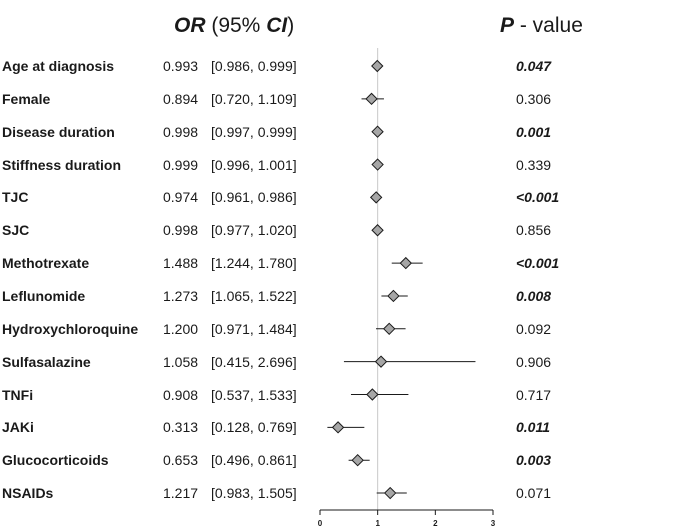 The height and width of the screenshot is (532, 685). What do you see at coordinates (534, 164) in the screenshot?
I see `p-value: 0.339` at bounding box center [534, 164].